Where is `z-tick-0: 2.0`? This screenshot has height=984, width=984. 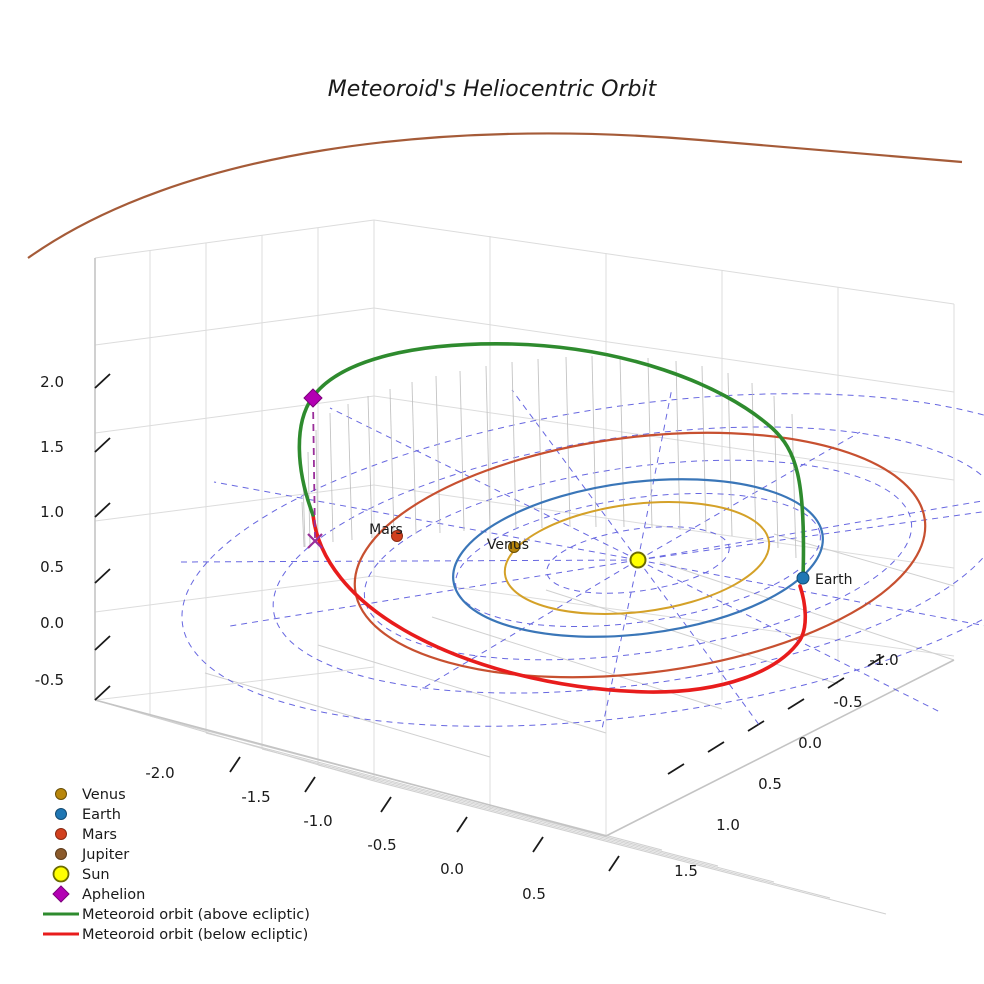
z-tick-0: 2.0 is located at coordinates (52, 382).